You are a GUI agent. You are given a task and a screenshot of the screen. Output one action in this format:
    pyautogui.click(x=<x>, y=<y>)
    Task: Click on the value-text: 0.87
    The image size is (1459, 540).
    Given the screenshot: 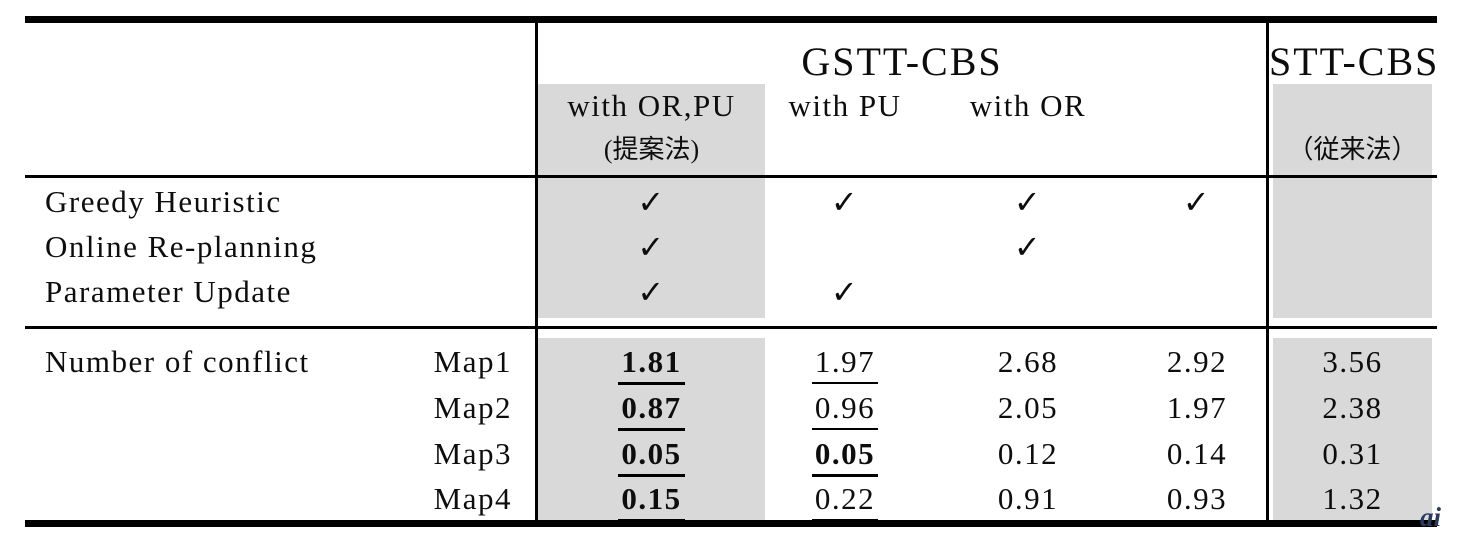 What is the action you would take?
    pyautogui.click(x=651, y=410)
    